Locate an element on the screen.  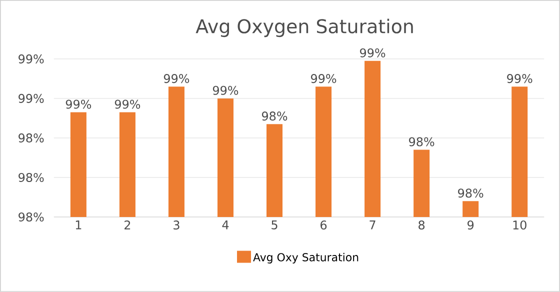
x-tick-label: 5 is located at coordinates (275, 225).